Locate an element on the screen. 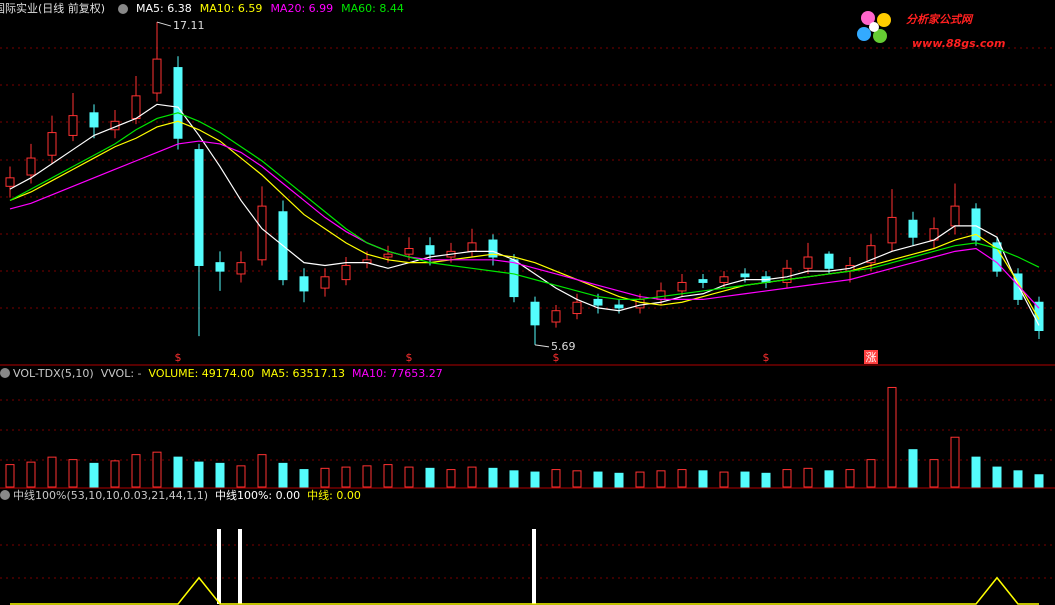 The height and width of the screenshot is (605, 1055). legend-entry: MA60: 8.44 is located at coordinates (372, 8).